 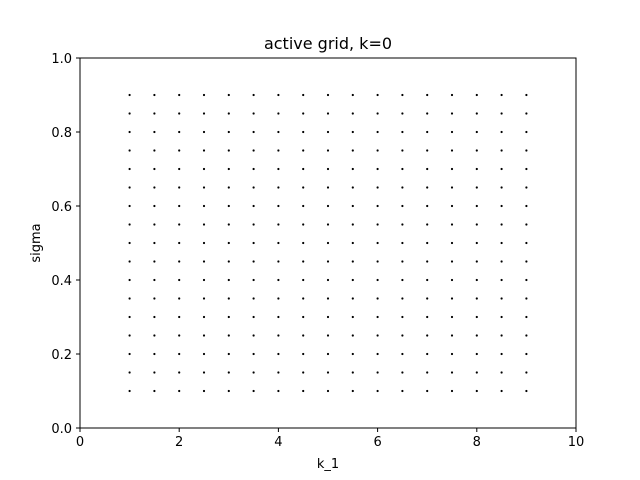 I want to click on x-axis-label: k_1, so click(x=328, y=464).